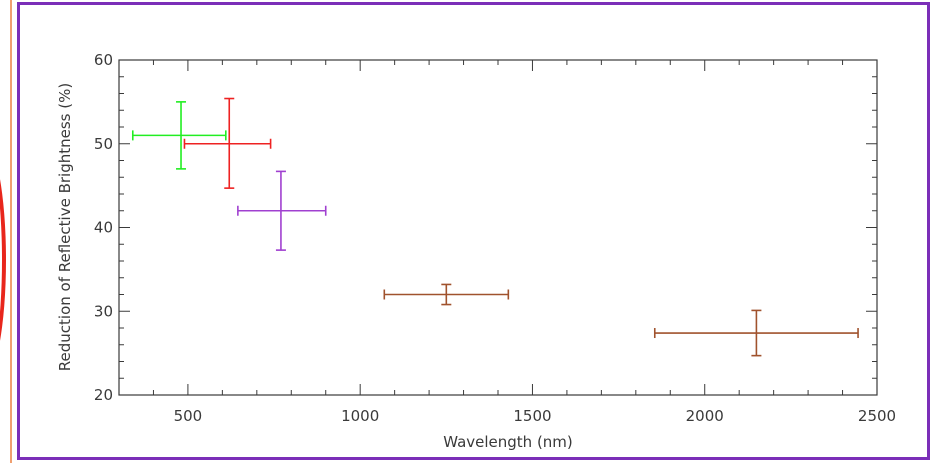 The width and height of the screenshot is (933, 463). What do you see at coordinates (103, 144) in the screenshot?
I see `y-tick-label: 50` at bounding box center [103, 144].